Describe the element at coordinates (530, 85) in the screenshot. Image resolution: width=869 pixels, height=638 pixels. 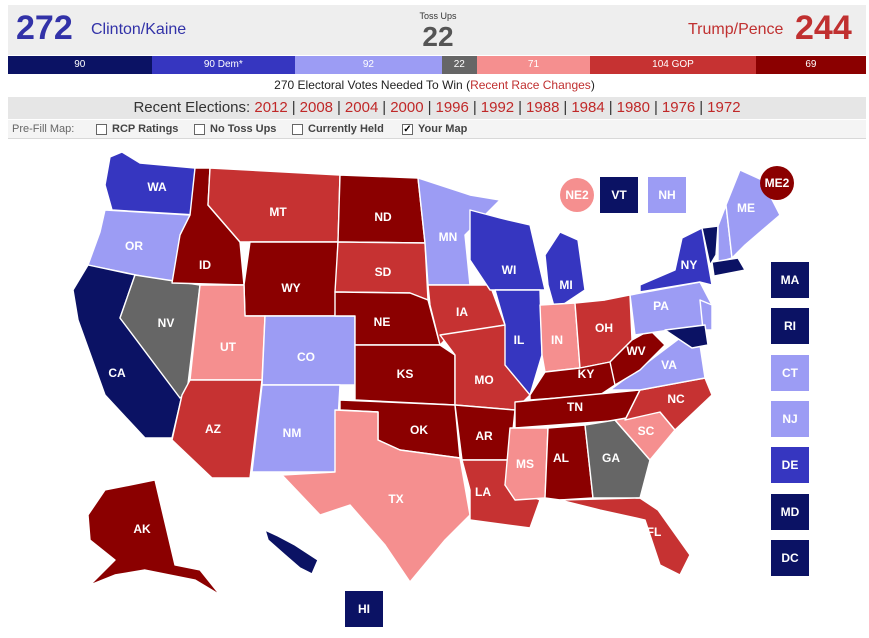
I see `recent-race-changes-link: Recent Race Changes` at that location.